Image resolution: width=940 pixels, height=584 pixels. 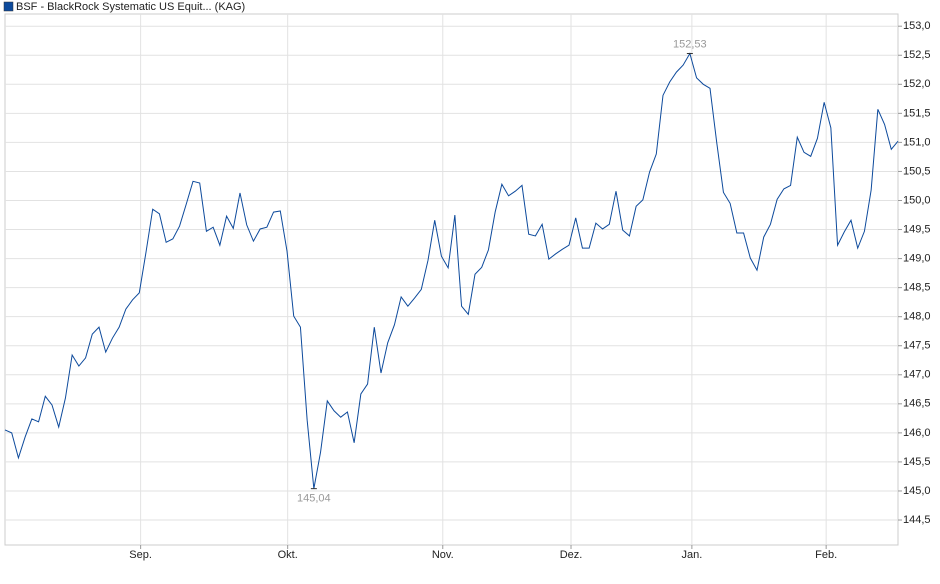 I want to click on y-tick-label: 150,5, so click(x=917, y=171).